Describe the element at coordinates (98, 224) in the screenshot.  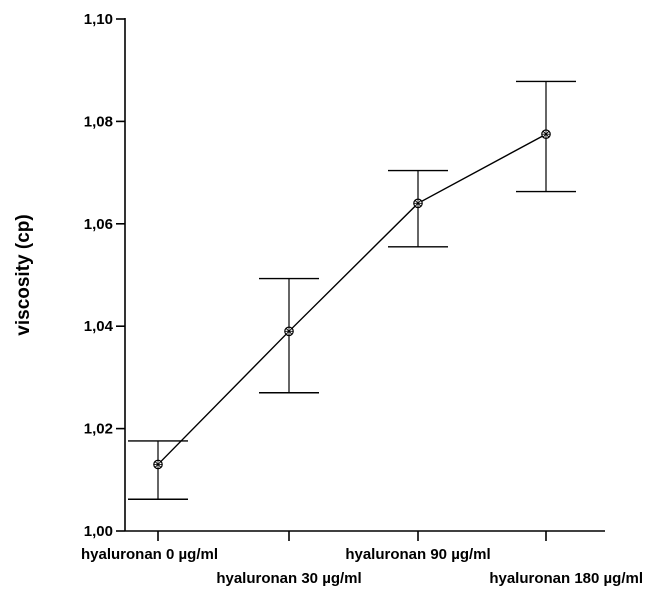
I see `y-tick-label: 1,06` at that location.